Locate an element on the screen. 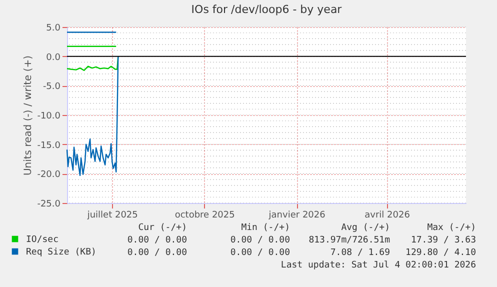 Image resolution: width=497 pixels, height=287 pixels. chart-title: IOs for /dev/loop6 - by year is located at coordinates (266, 9).